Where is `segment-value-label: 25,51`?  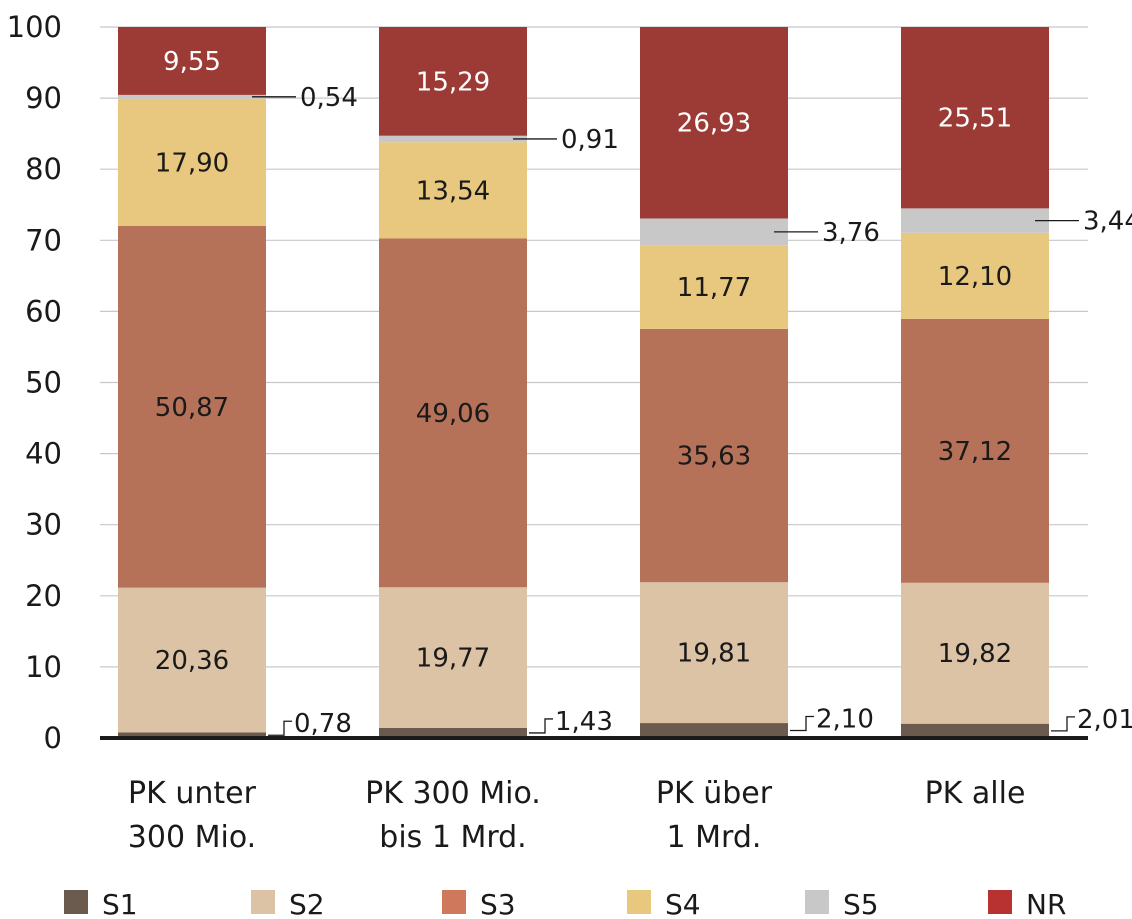
segment-value-label: 25,51 is located at coordinates (975, 119).